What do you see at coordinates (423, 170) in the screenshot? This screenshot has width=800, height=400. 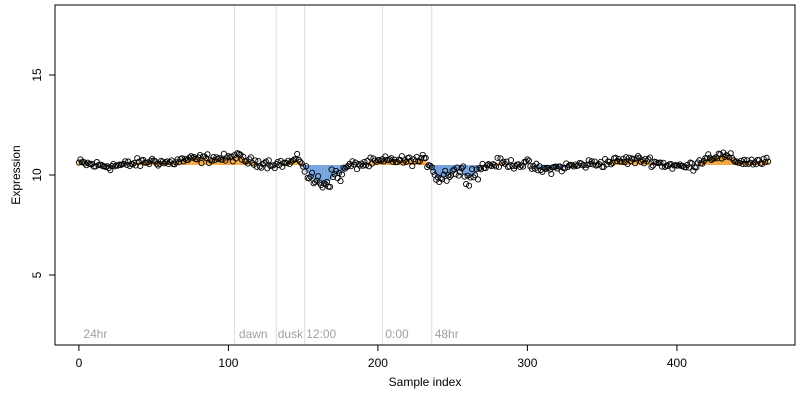 I see `data-points` at bounding box center [423, 170].